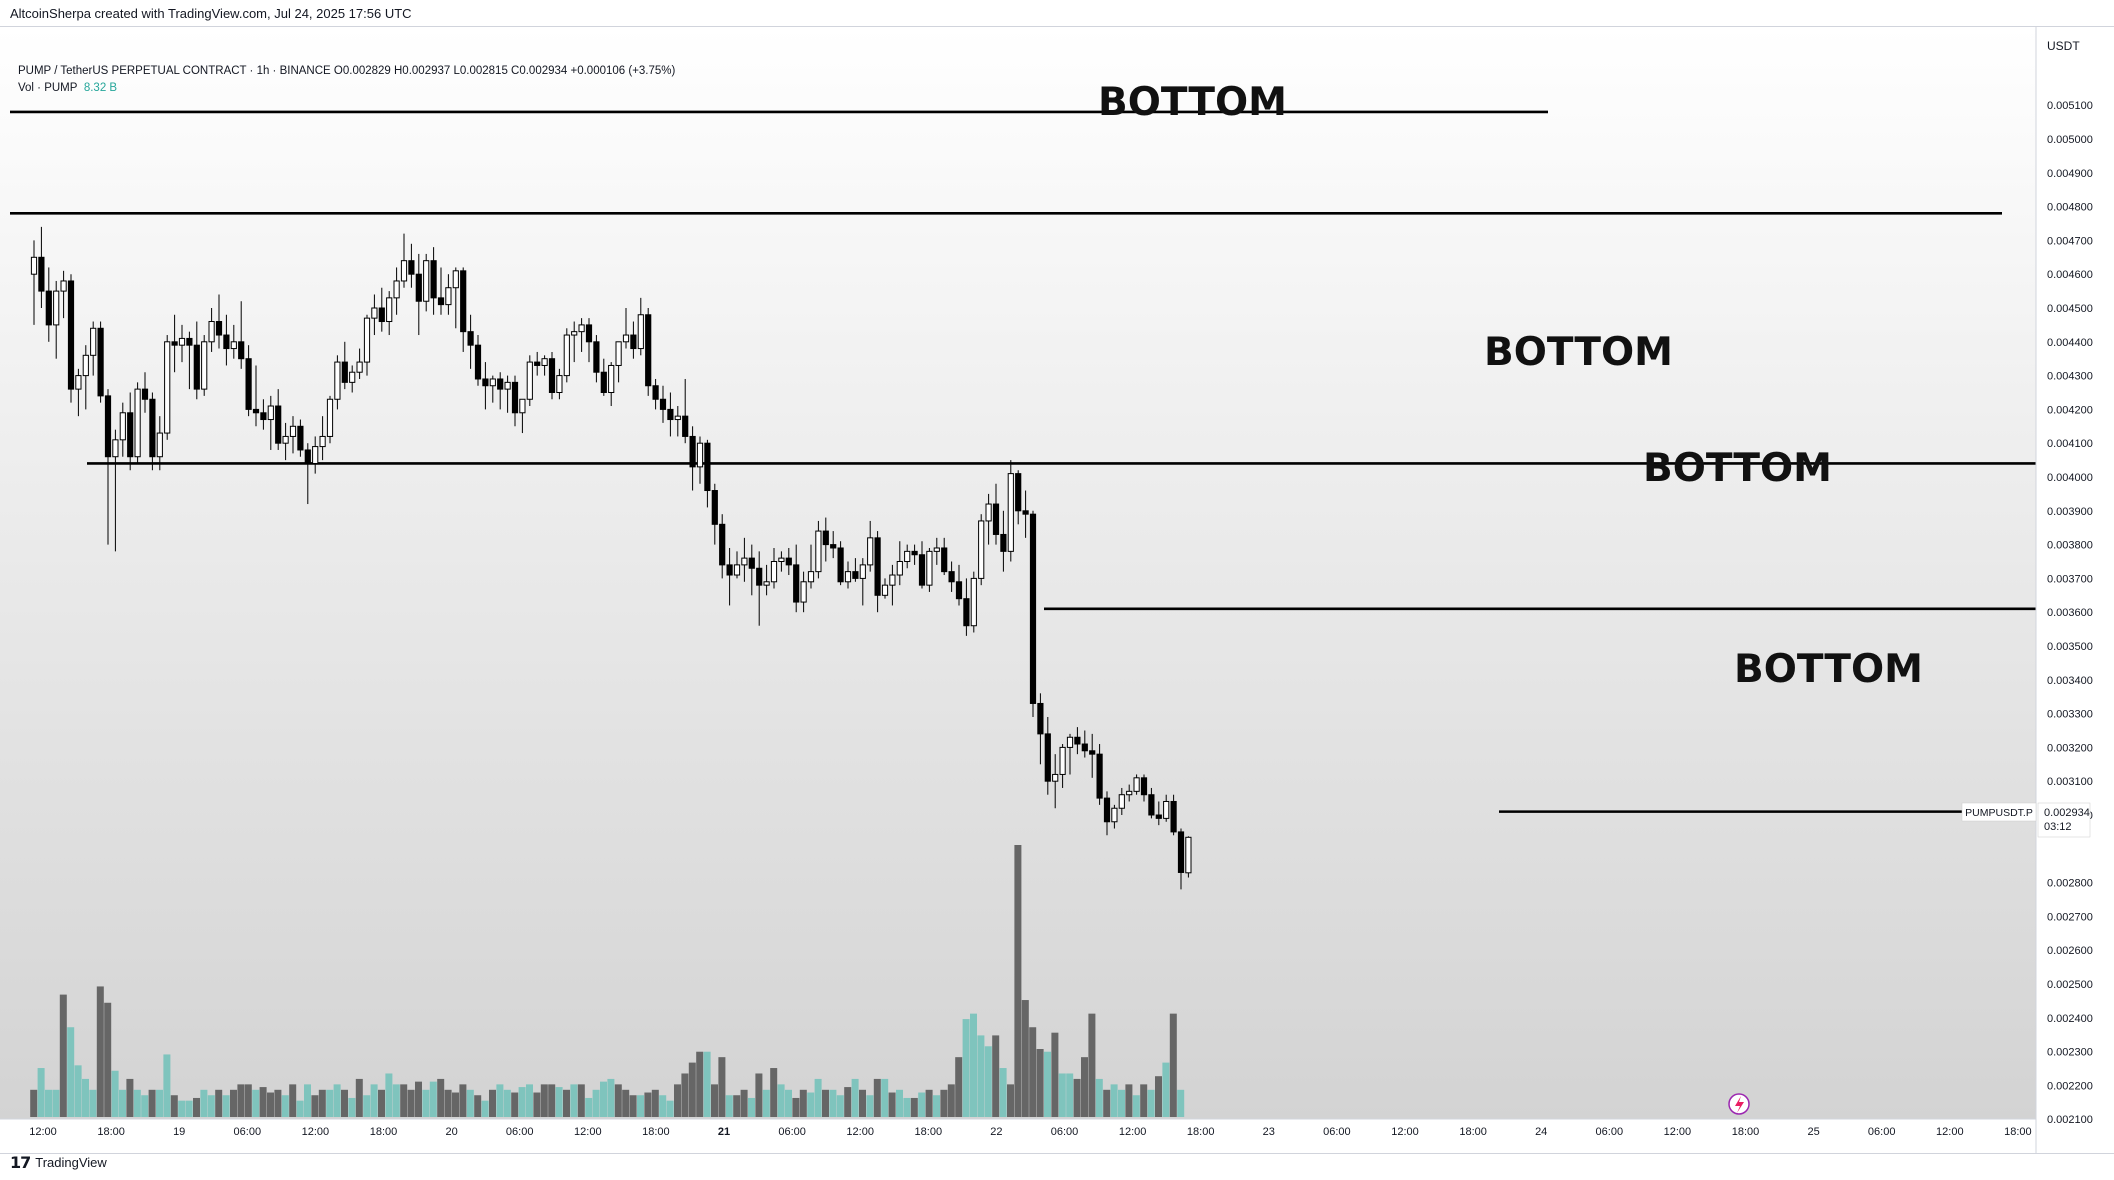 This screenshot has width=2114, height=1180. I want to click on price-tick-label: 0.002800, so click(2070, 884).